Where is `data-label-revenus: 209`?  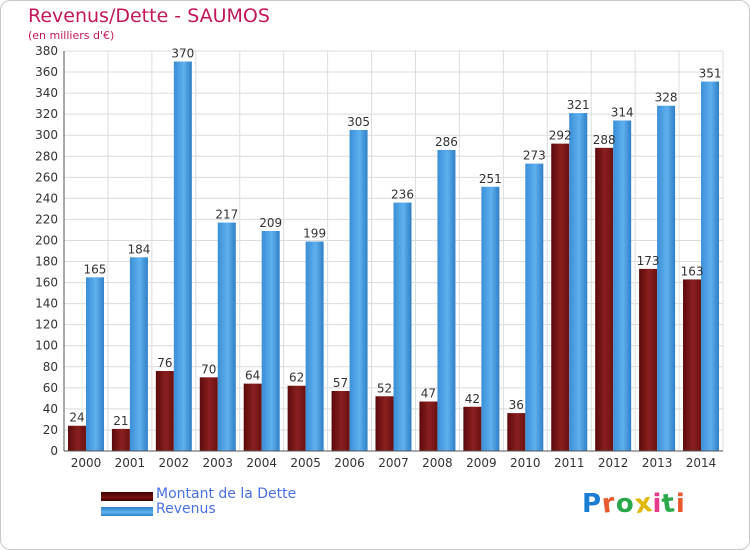 data-label-revenus: 209 is located at coordinates (270, 223).